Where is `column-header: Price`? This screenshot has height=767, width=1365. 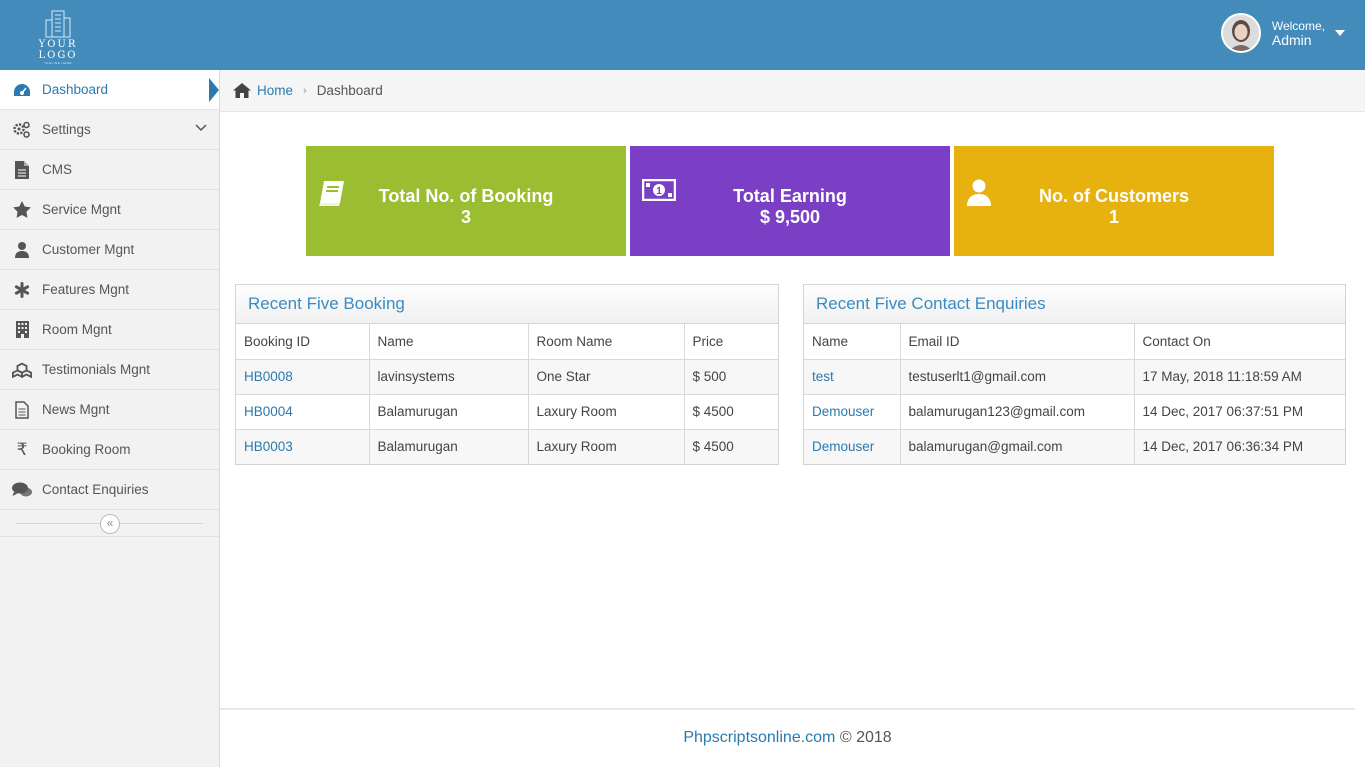
column-header: Price is located at coordinates (731, 342).